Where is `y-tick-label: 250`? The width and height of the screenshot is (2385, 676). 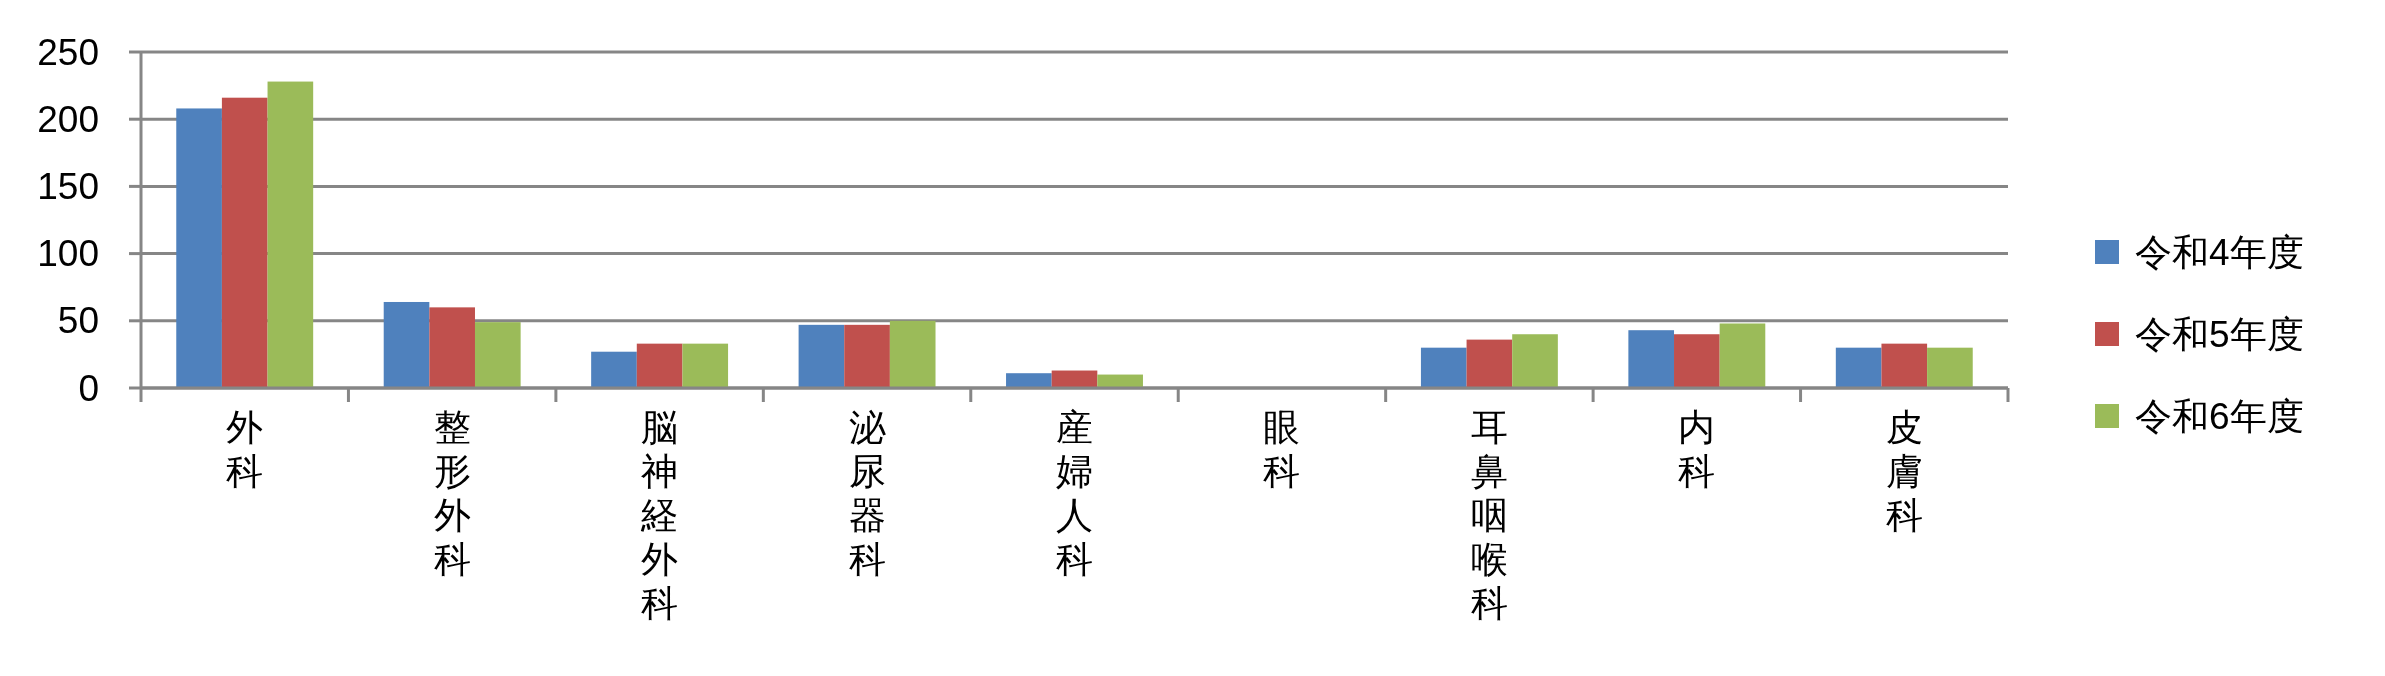
y-tick-label: 250 is located at coordinates (68, 52).